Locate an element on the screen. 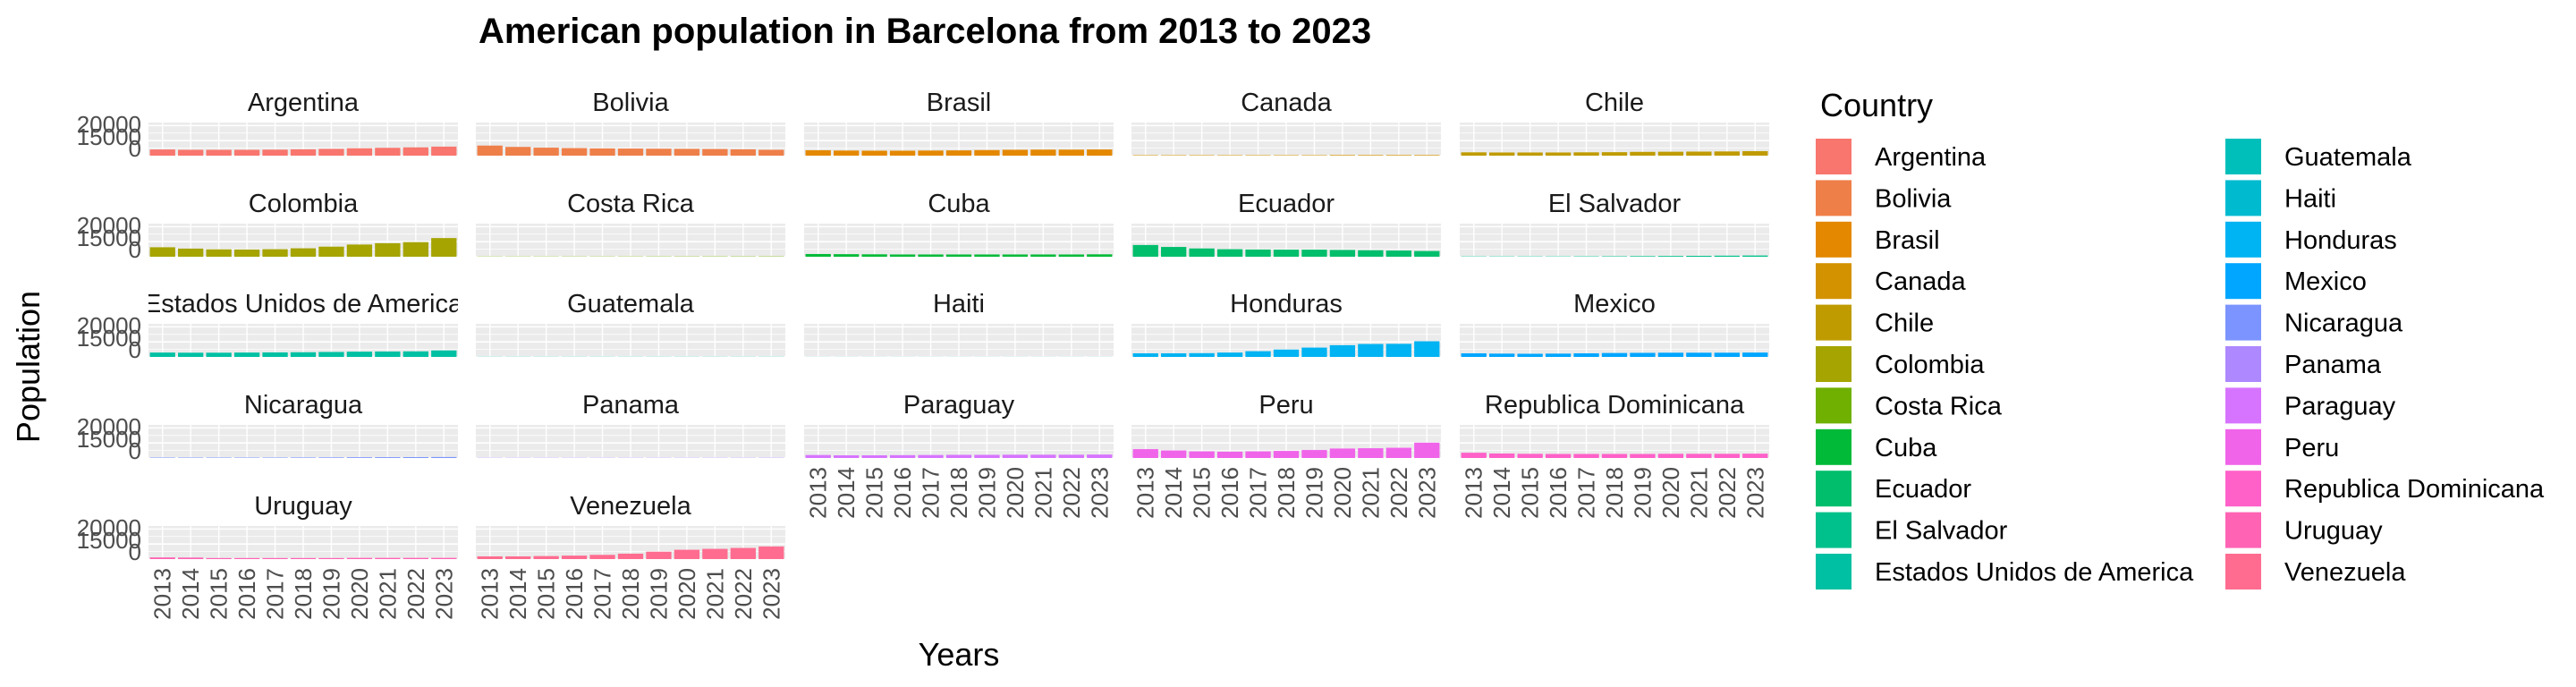  bar-nicaragua-2023 is located at coordinates (444, 457).